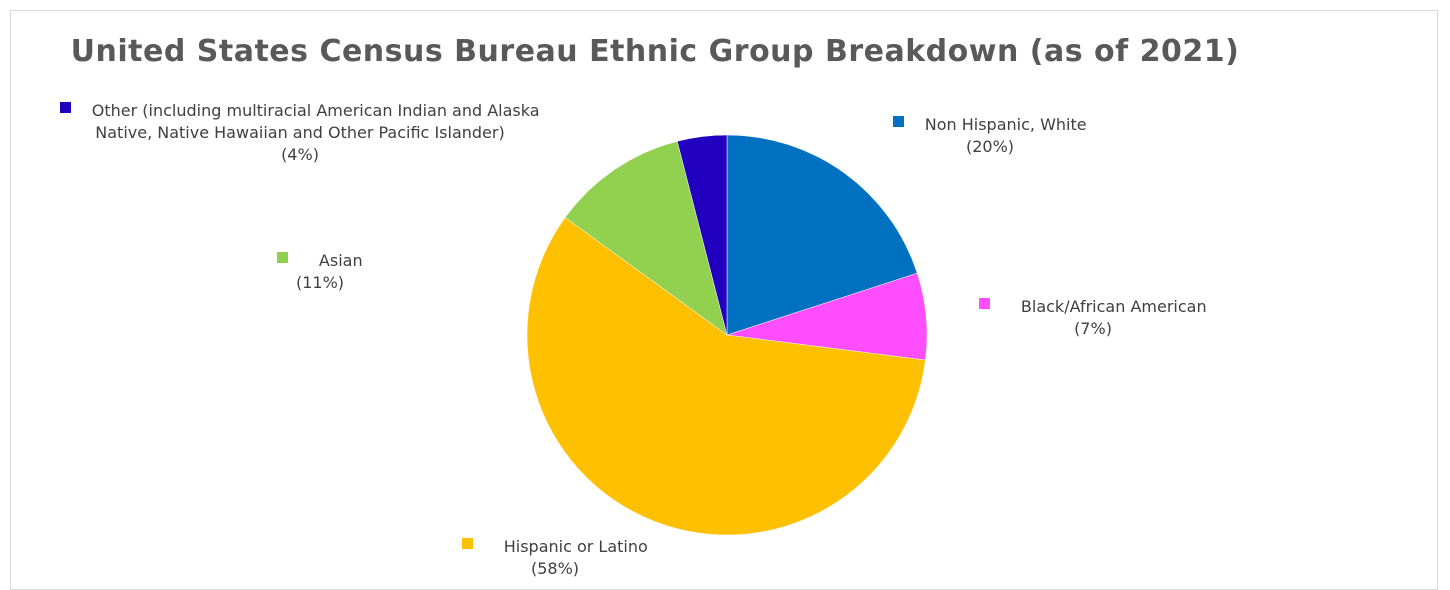 The height and width of the screenshot is (590, 1450). I want to click on slice-percent-text: (4%), so click(300, 154).